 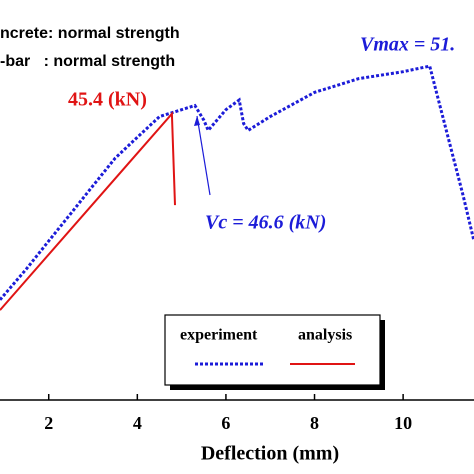 I want to click on x-tick-label: 2, so click(x=48, y=423).